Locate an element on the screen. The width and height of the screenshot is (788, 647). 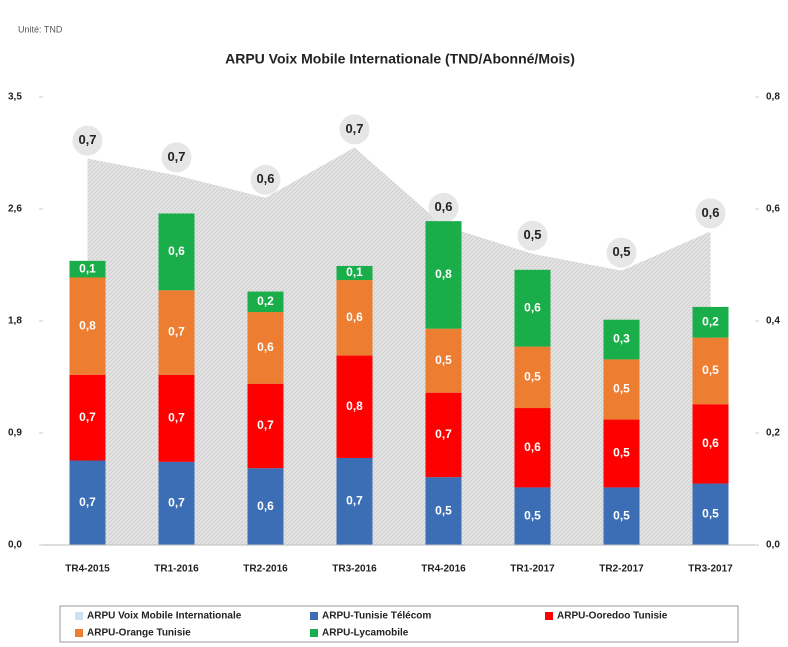
x-tick-label: TR2-2017 is located at coordinates (621, 569).